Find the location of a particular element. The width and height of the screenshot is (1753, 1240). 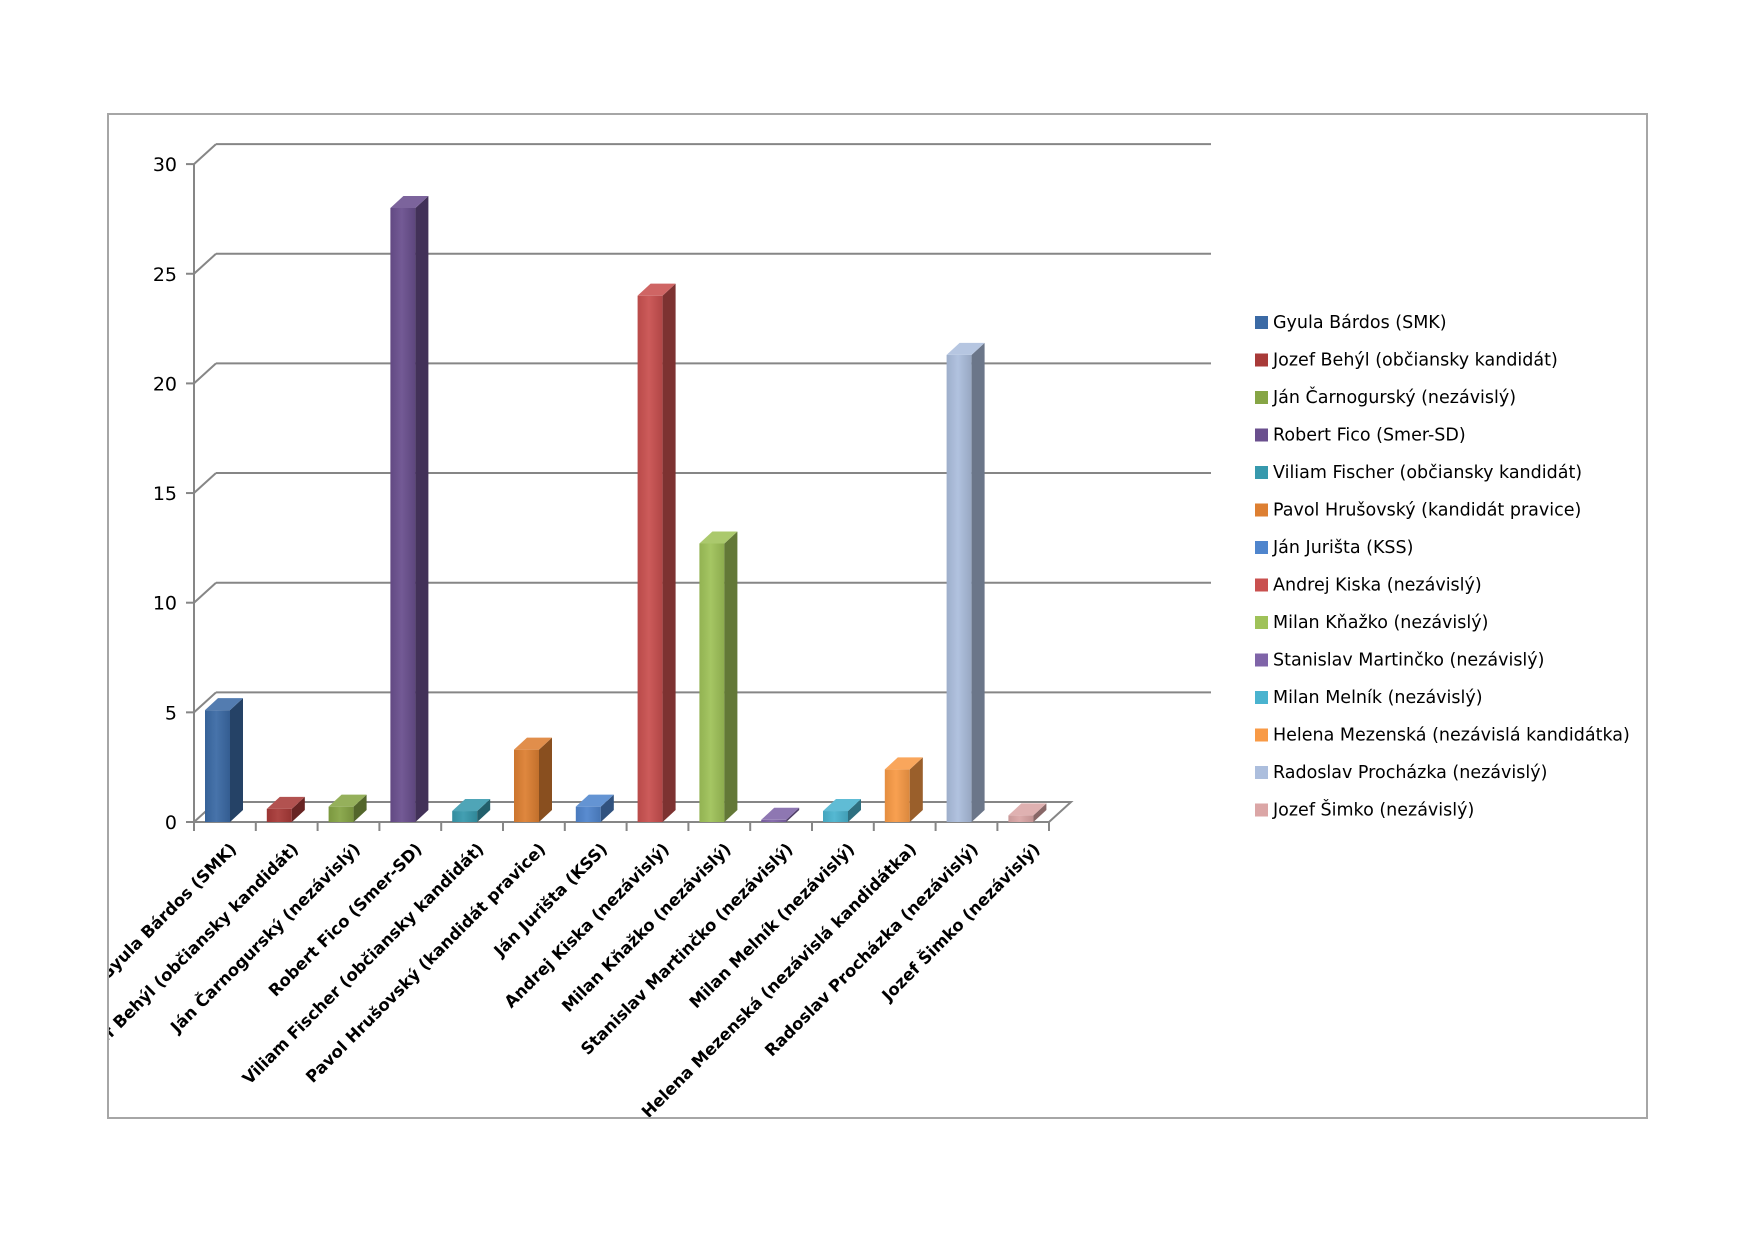

y-tick-label: 25 is located at coordinates (165, 275).